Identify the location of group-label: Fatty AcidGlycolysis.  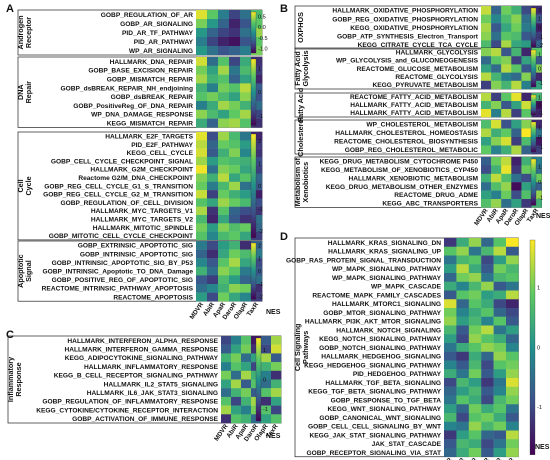
(301, 69).